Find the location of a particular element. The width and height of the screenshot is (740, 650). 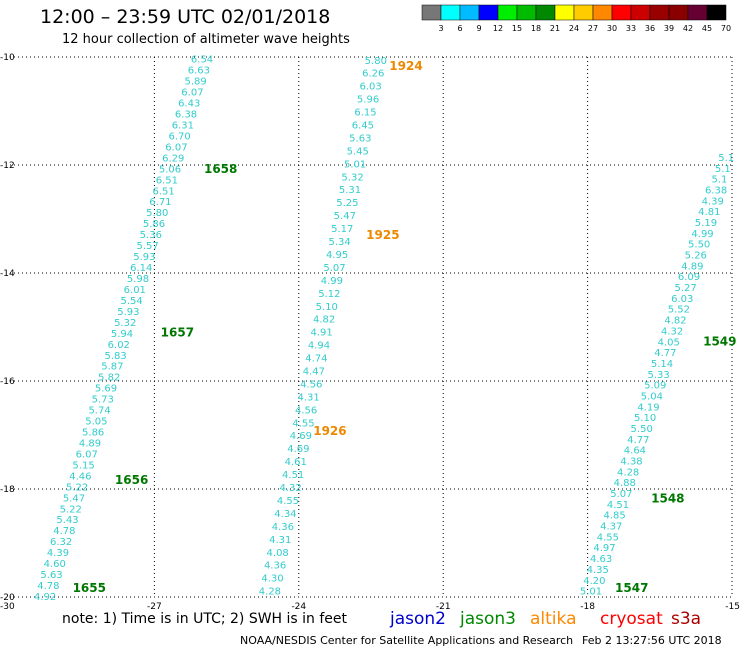

time-label: 1547 is located at coordinates (631, 588).